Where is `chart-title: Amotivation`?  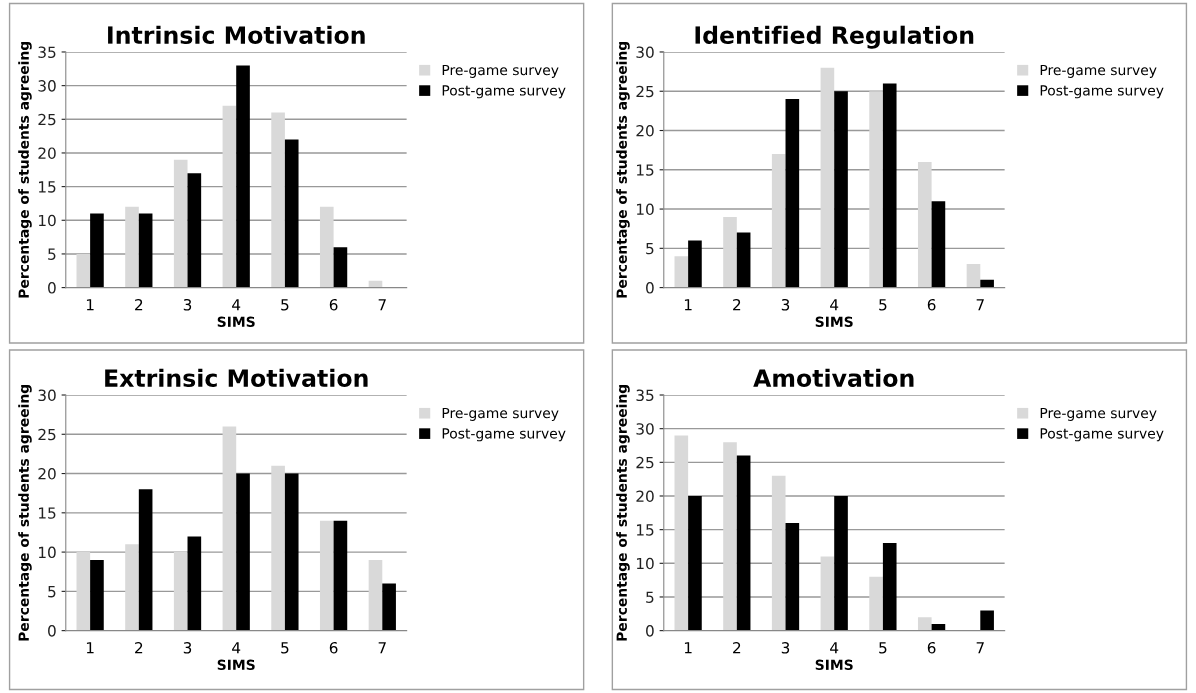 chart-title: Amotivation is located at coordinates (833, 378).